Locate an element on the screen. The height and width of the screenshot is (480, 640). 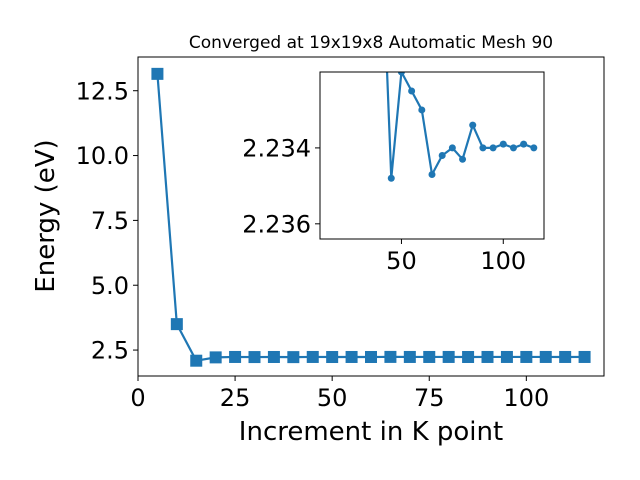
chart-title: Converged at 19x19x8 Automatic Mesh 90 is located at coordinates (371, 43).